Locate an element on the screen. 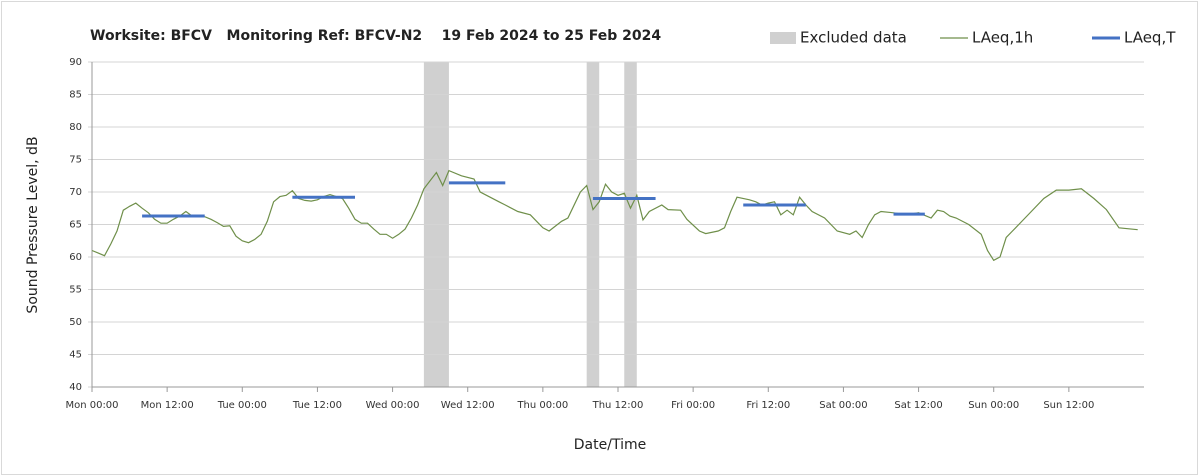 The image size is (1199, 476). y-tick-label: 50 is located at coordinates (75, 322).